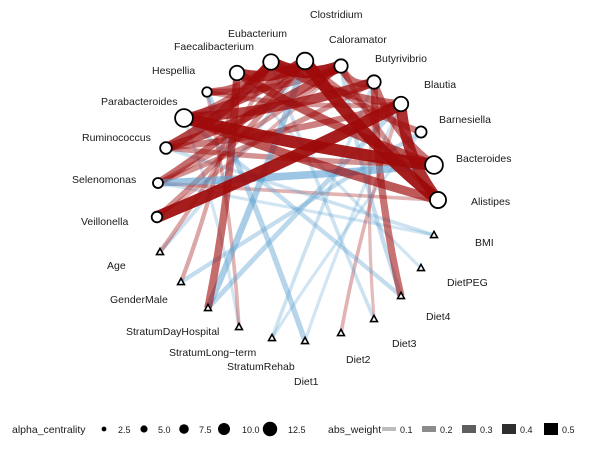 This screenshot has height=460, width=596. Describe the element at coordinates (261, 367) in the screenshot. I see `node-label-stratumrehab: StratumRehab` at that location.